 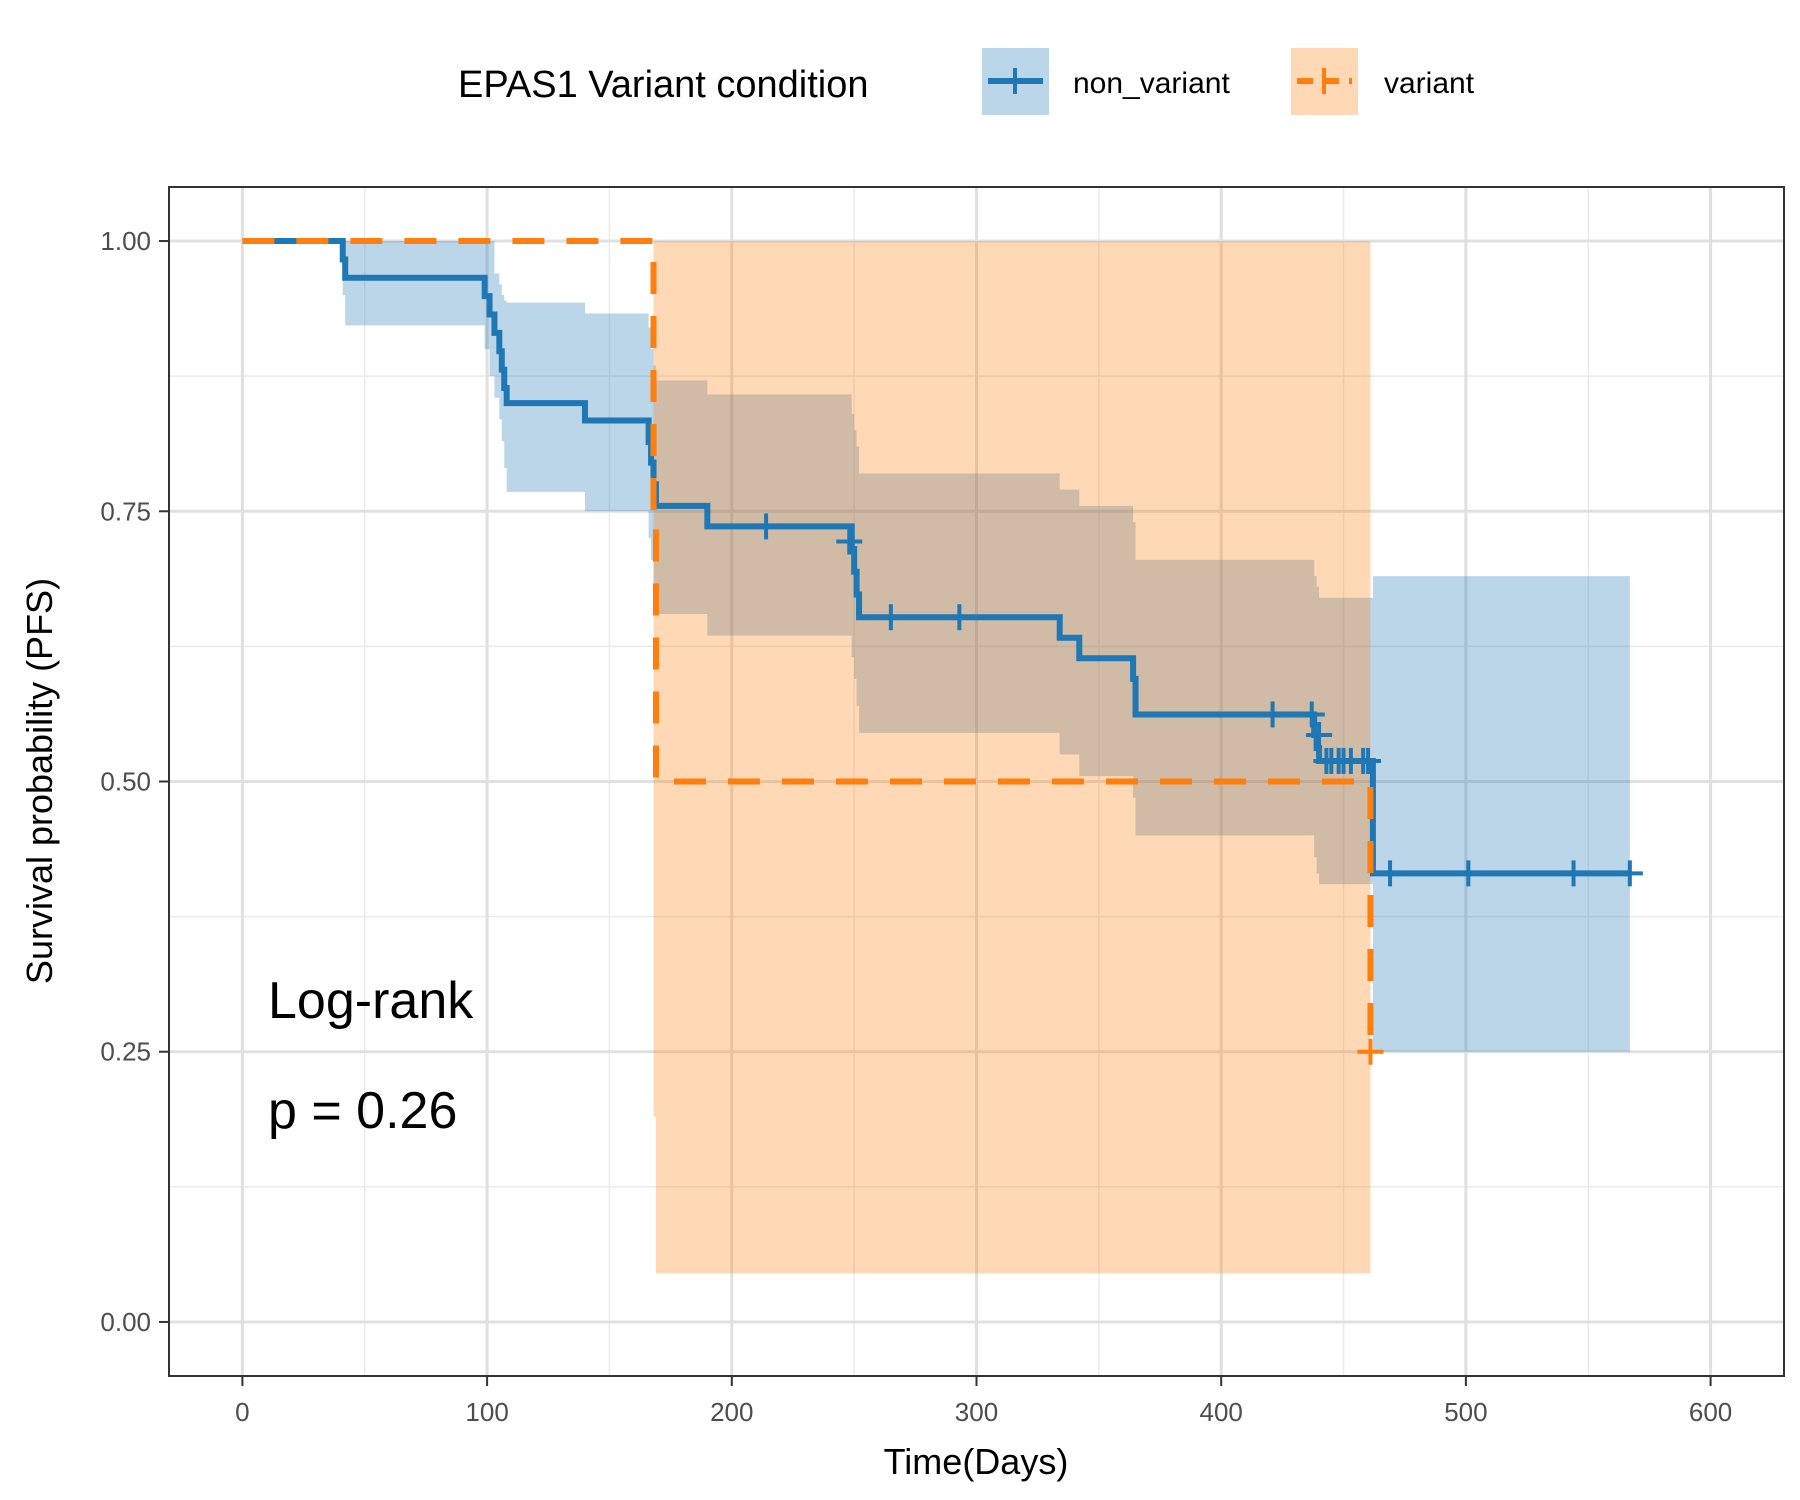 What do you see at coordinates (731, 1412) in the screenshot?
I see `x-tick-label: 200` at bounding box center [731, 1412].